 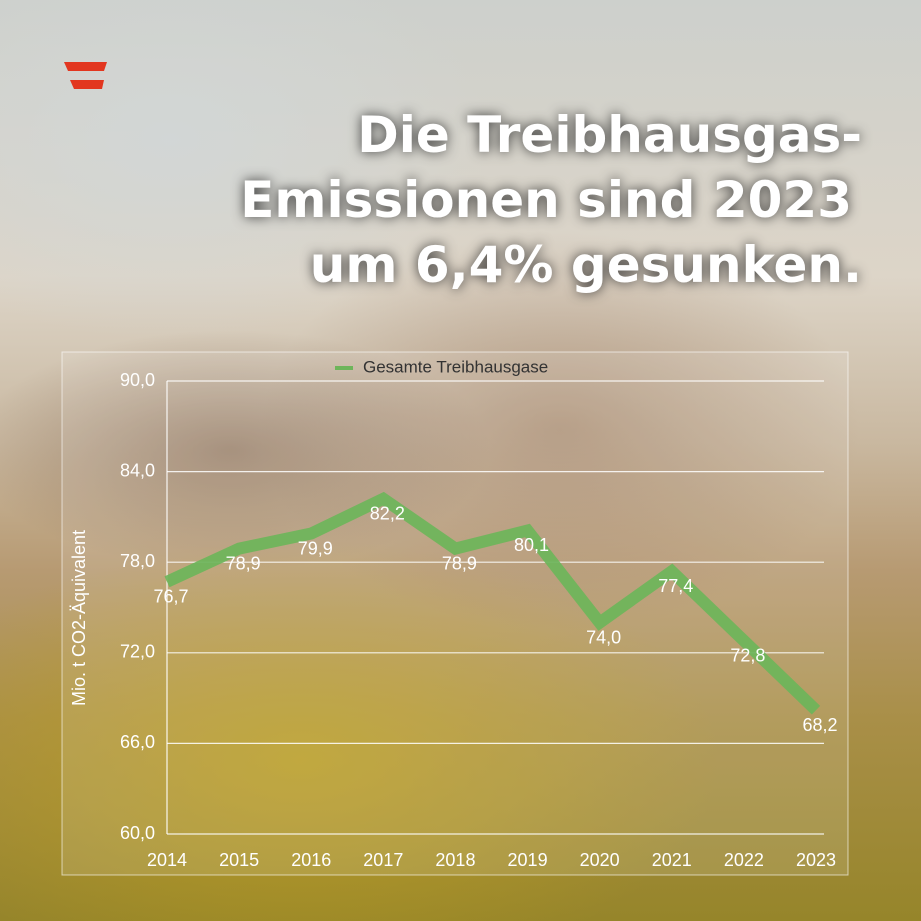 I want to click on y-tick-label: 66,0, so click(x=137, y=742).